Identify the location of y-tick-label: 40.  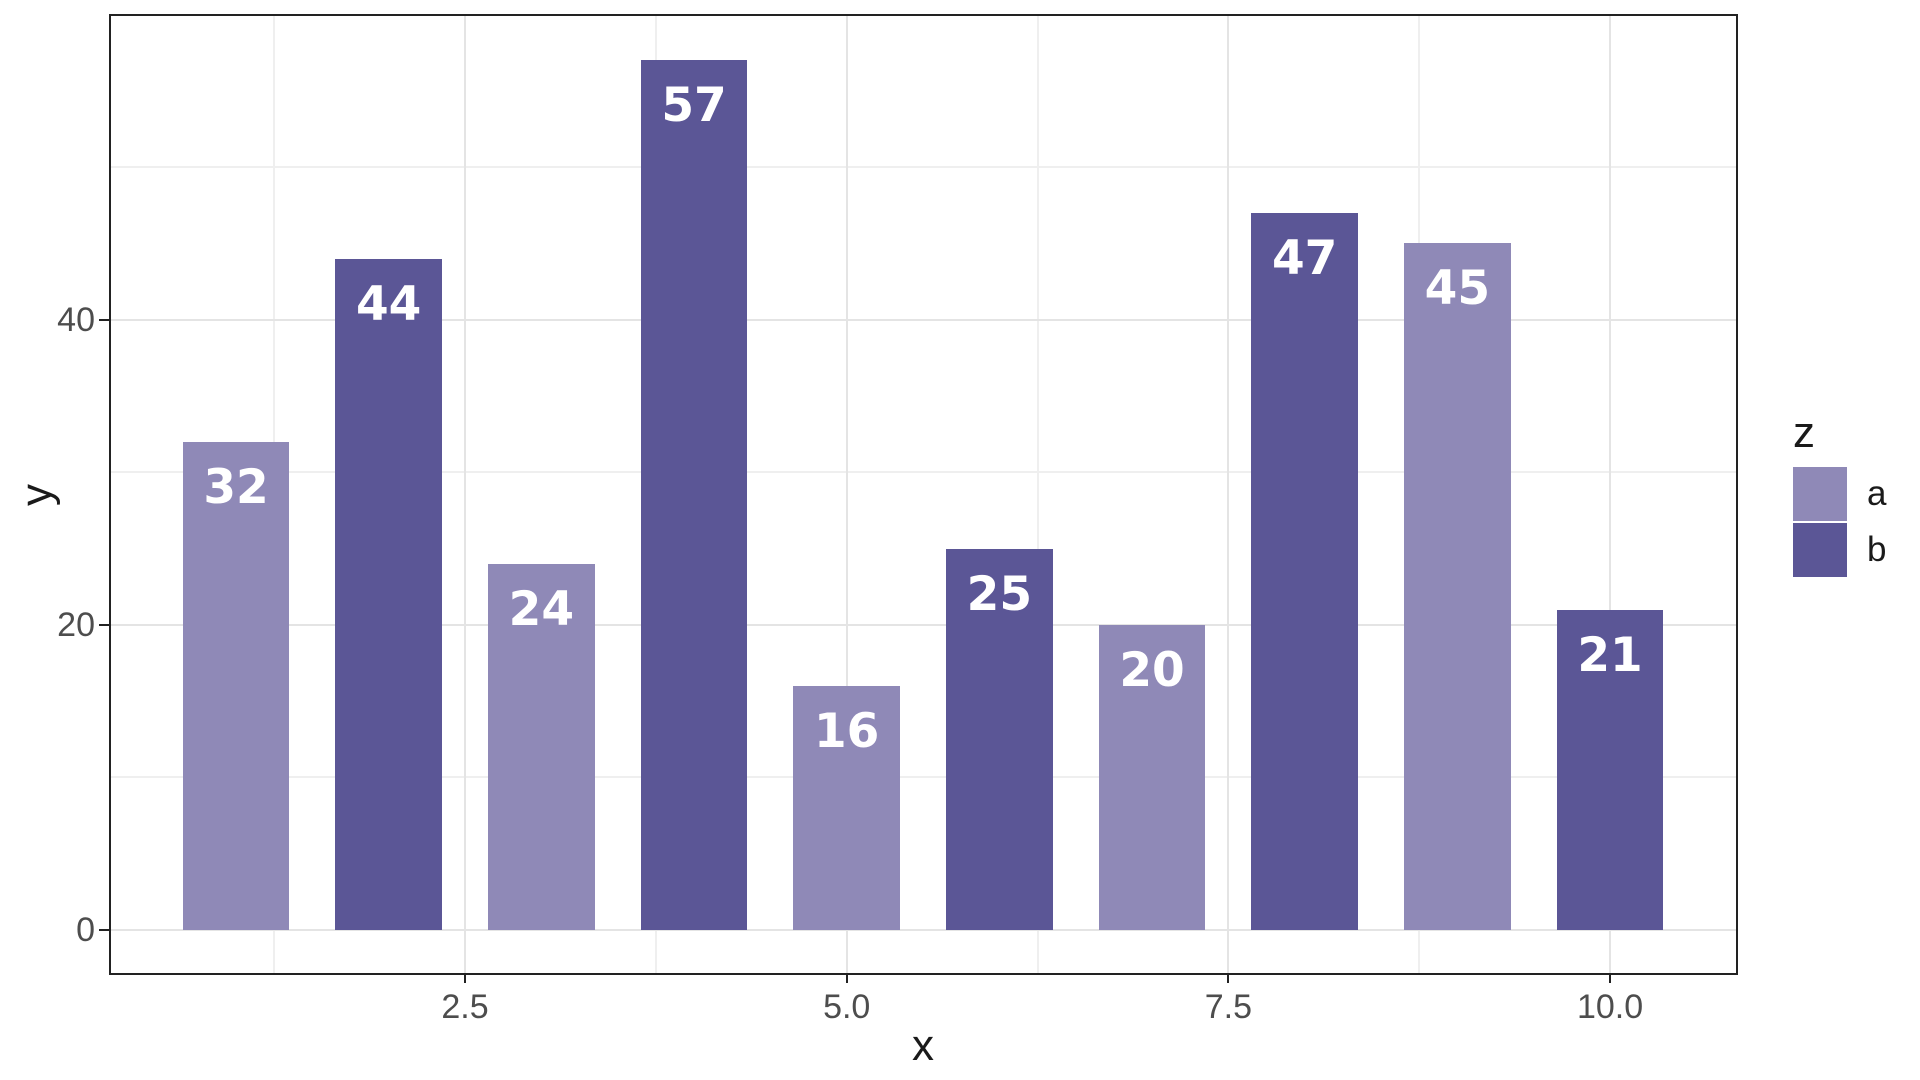
(76, 319).